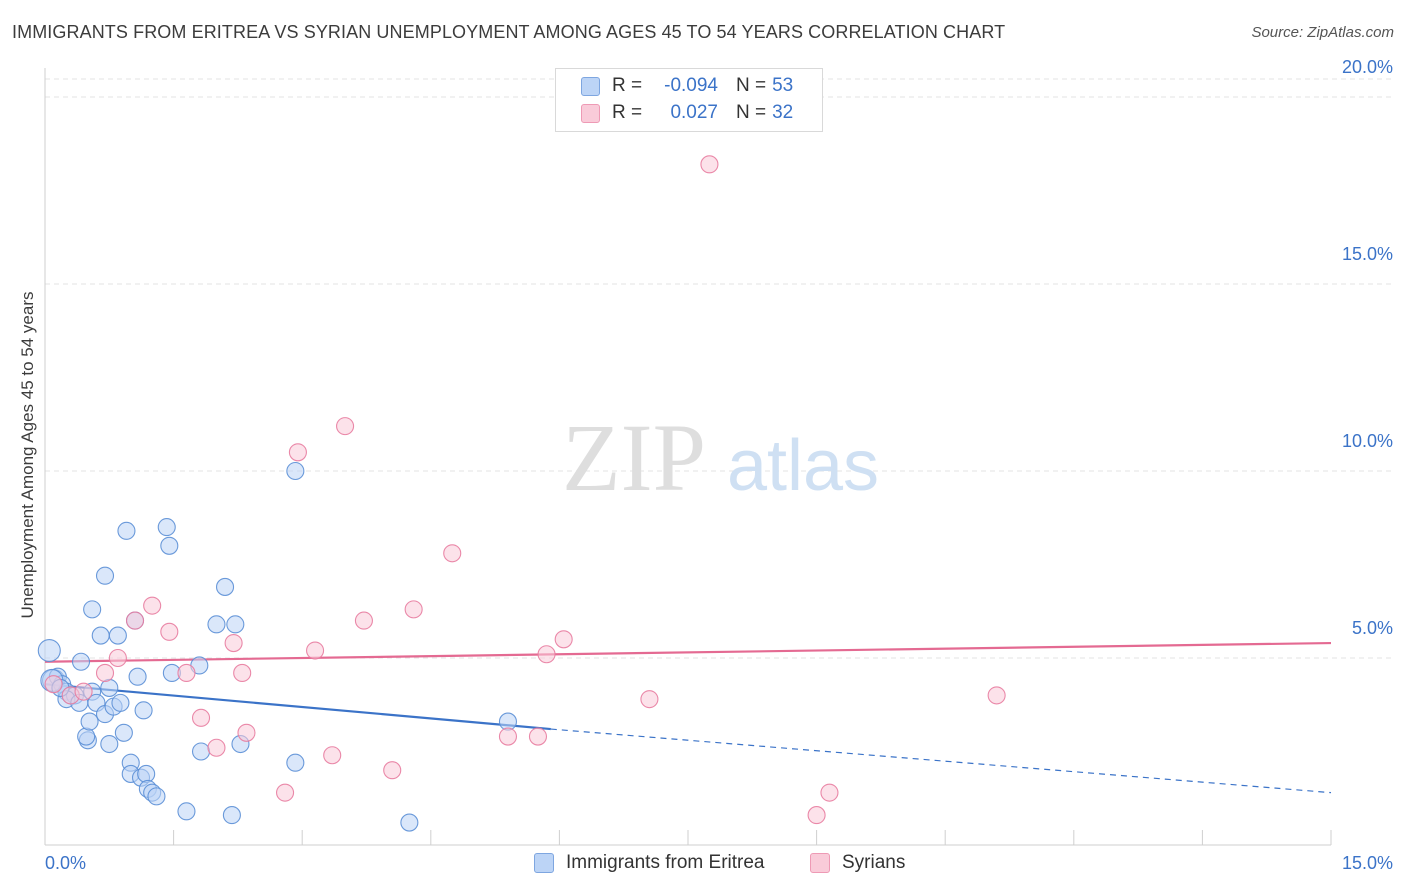 The height and width of the screenshot is (892, 1406). What do you see at coordinates (694, 112) in the screenshot?
I see `legend-r-value: 0.027` at bounding box center [694, 112].